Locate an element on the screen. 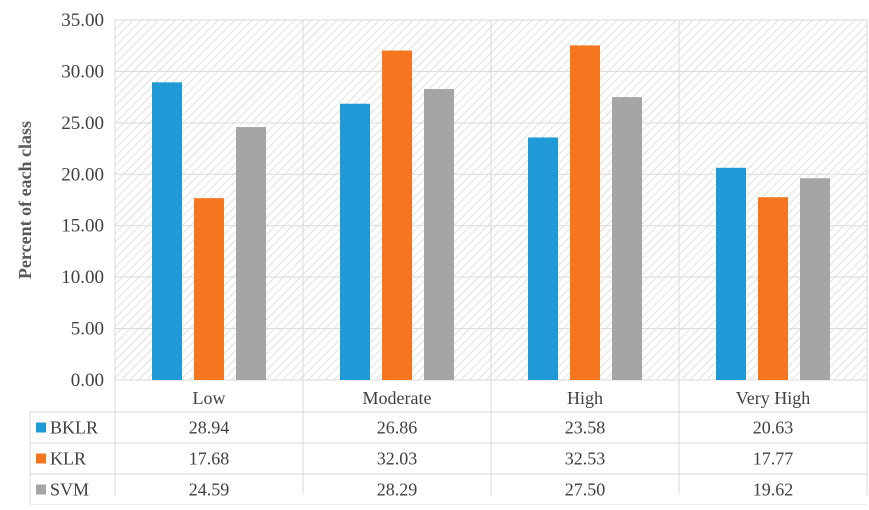 The image size is (869, 510). category-label: Very High is located at coordinates (773, 398).